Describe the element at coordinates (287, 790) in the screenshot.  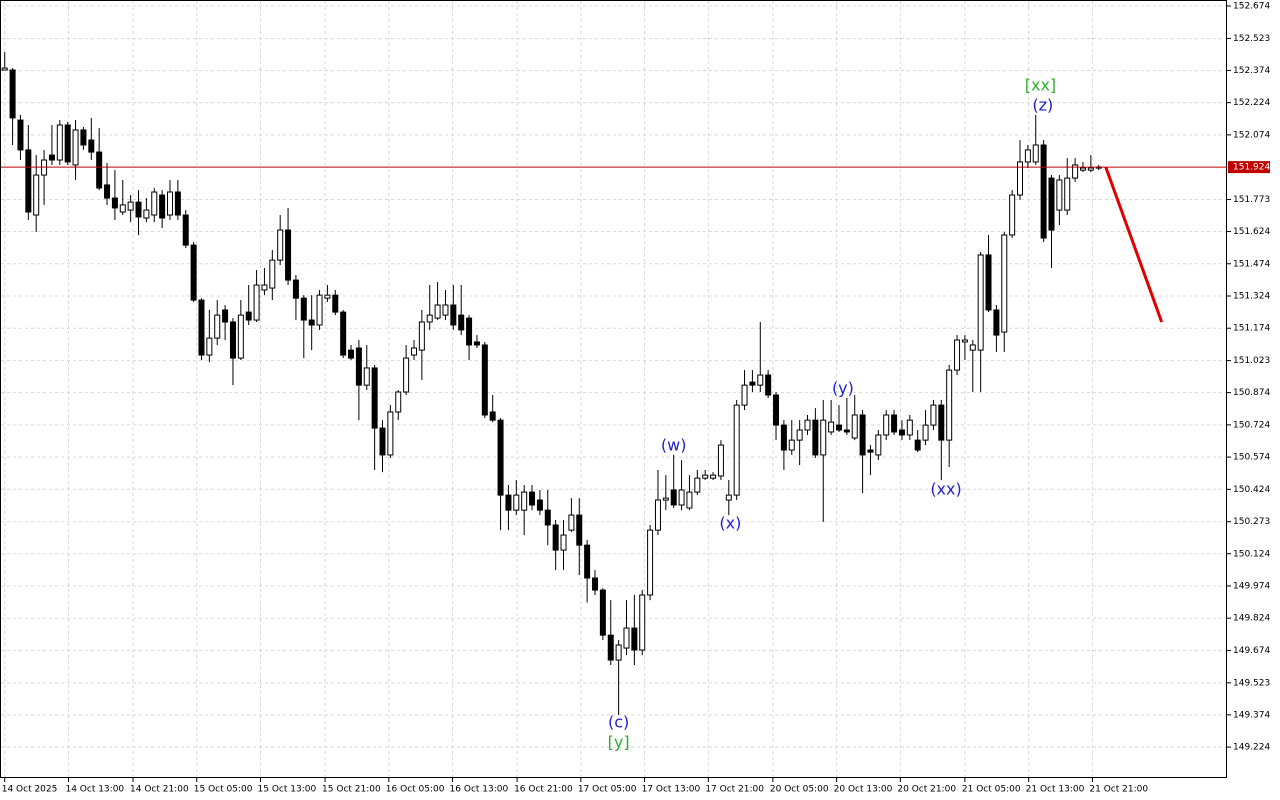
I see `x-tick-label: 15 Oct 13:00` at that location.